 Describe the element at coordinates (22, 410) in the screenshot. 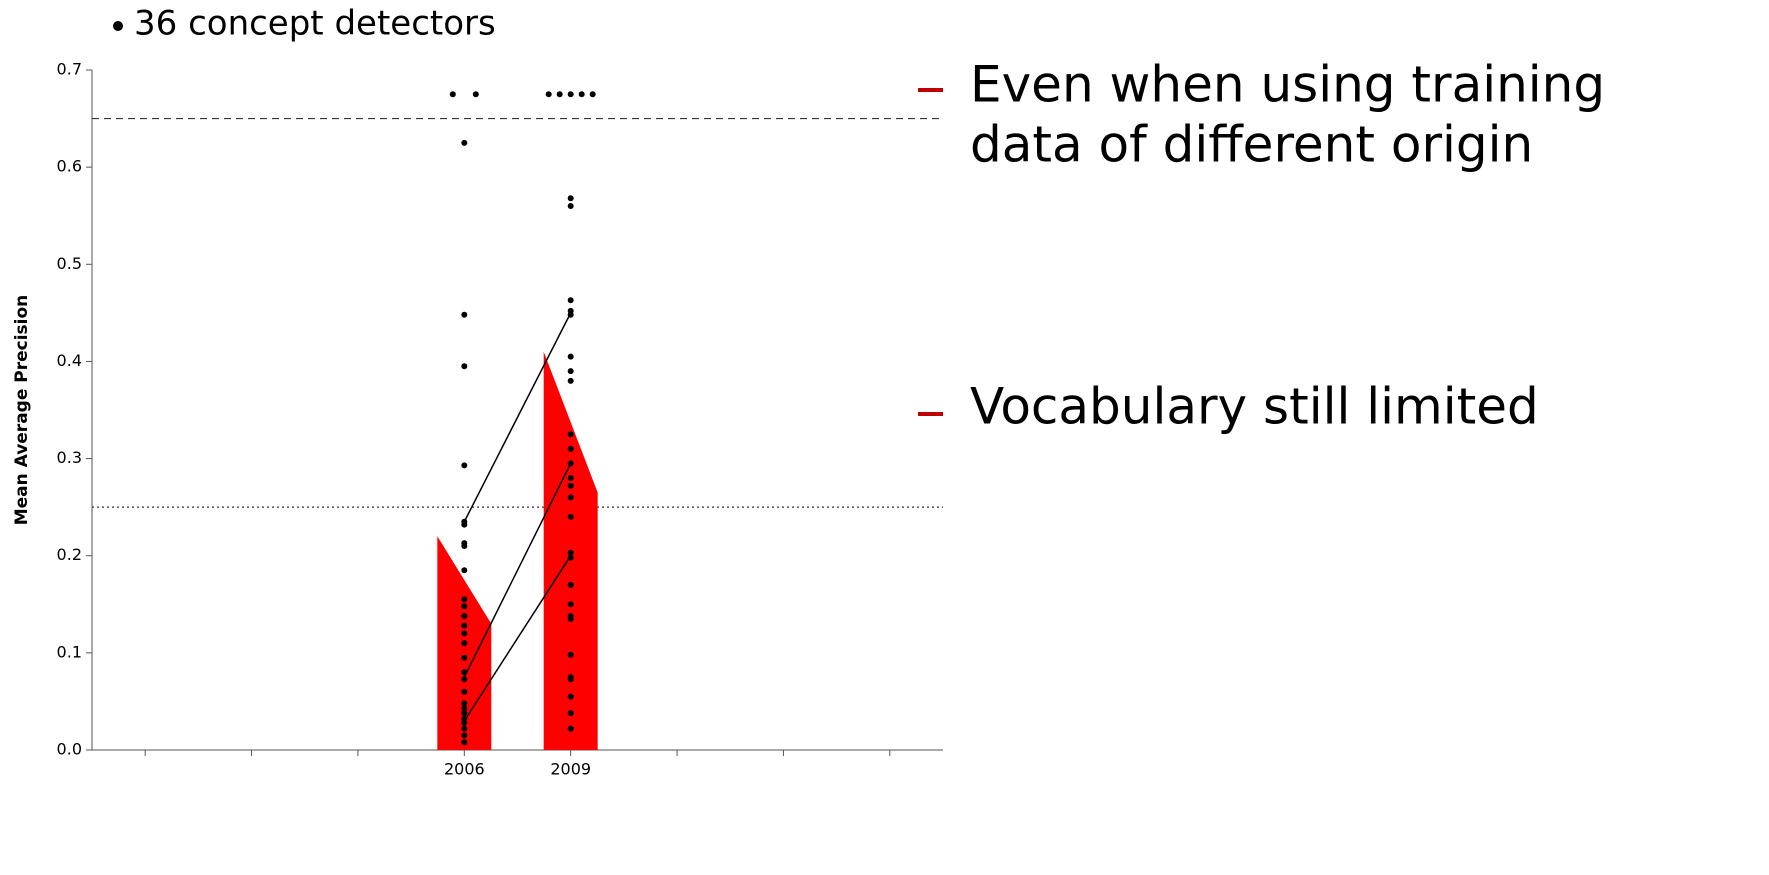

I see `y-axis-label: Mean Average Precision` at that location.